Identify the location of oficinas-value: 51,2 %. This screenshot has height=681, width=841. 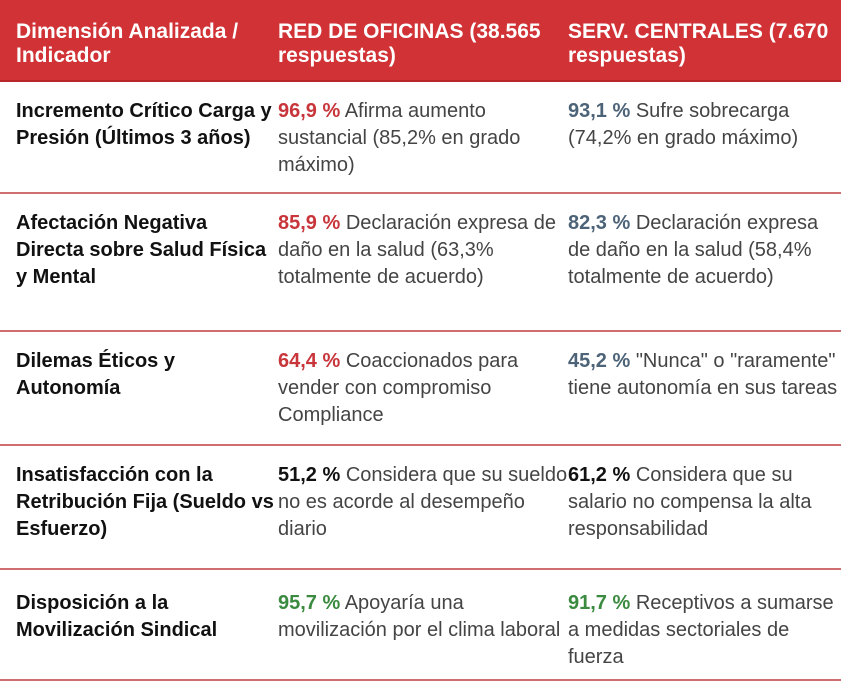
(309, 475).